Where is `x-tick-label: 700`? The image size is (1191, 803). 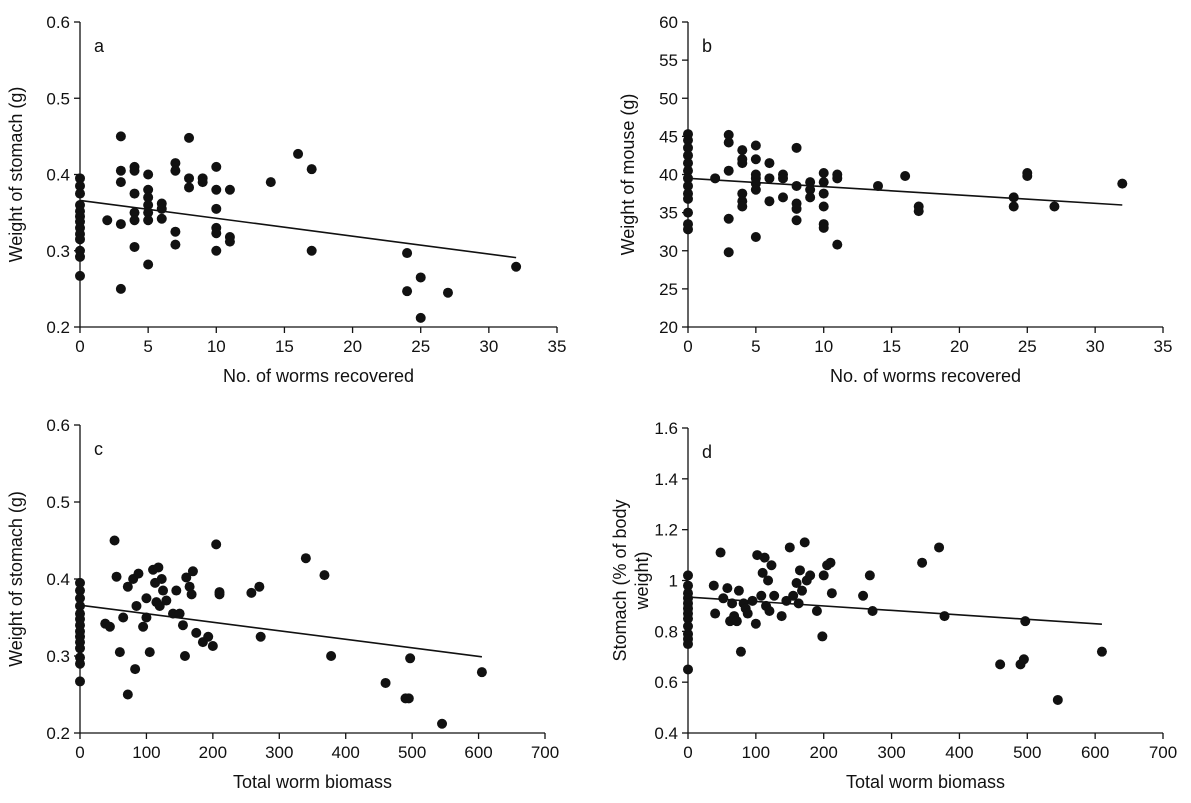
x-tick-label: 700 is located at coordinates (545, 752).